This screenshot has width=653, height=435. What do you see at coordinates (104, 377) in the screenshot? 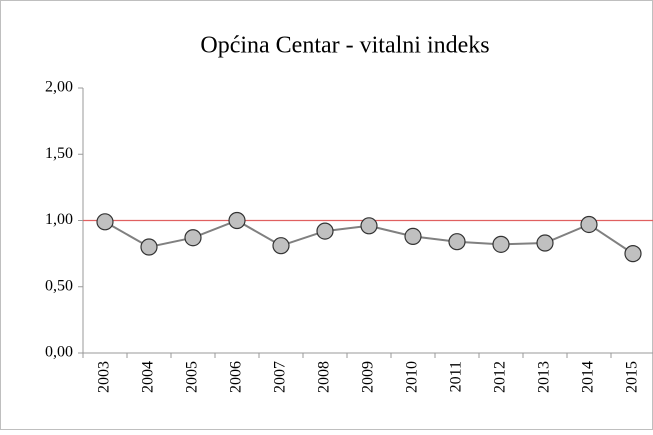
I see `x-tick-label: 2003` at bounding box center [104, 377].